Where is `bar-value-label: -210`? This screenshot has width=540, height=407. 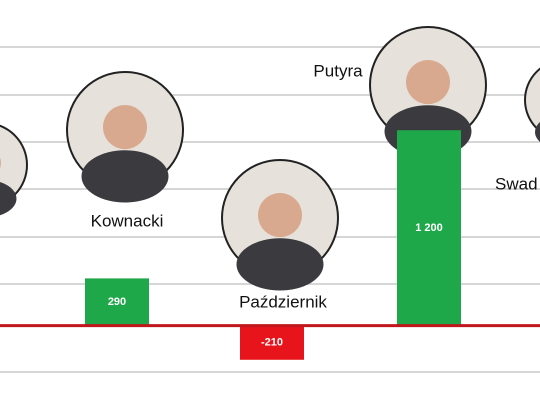
bar-value-label: -210 is located at coordinates (272, 343).